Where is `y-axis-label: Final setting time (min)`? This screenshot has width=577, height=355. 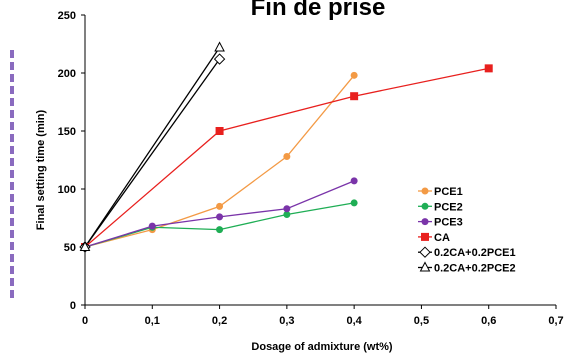
y-axis-label: Final setting time (min) is located at coordinates (41, 169).